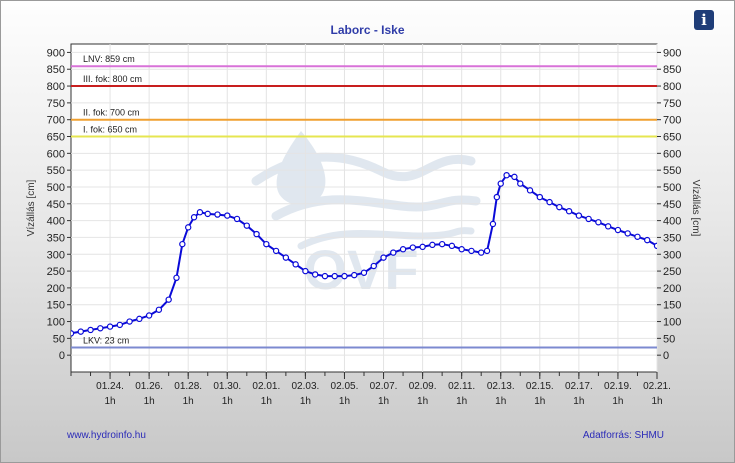 The image size is (735, 463). I want to click on xtick-label-date: 01.30., so click(227, 386).